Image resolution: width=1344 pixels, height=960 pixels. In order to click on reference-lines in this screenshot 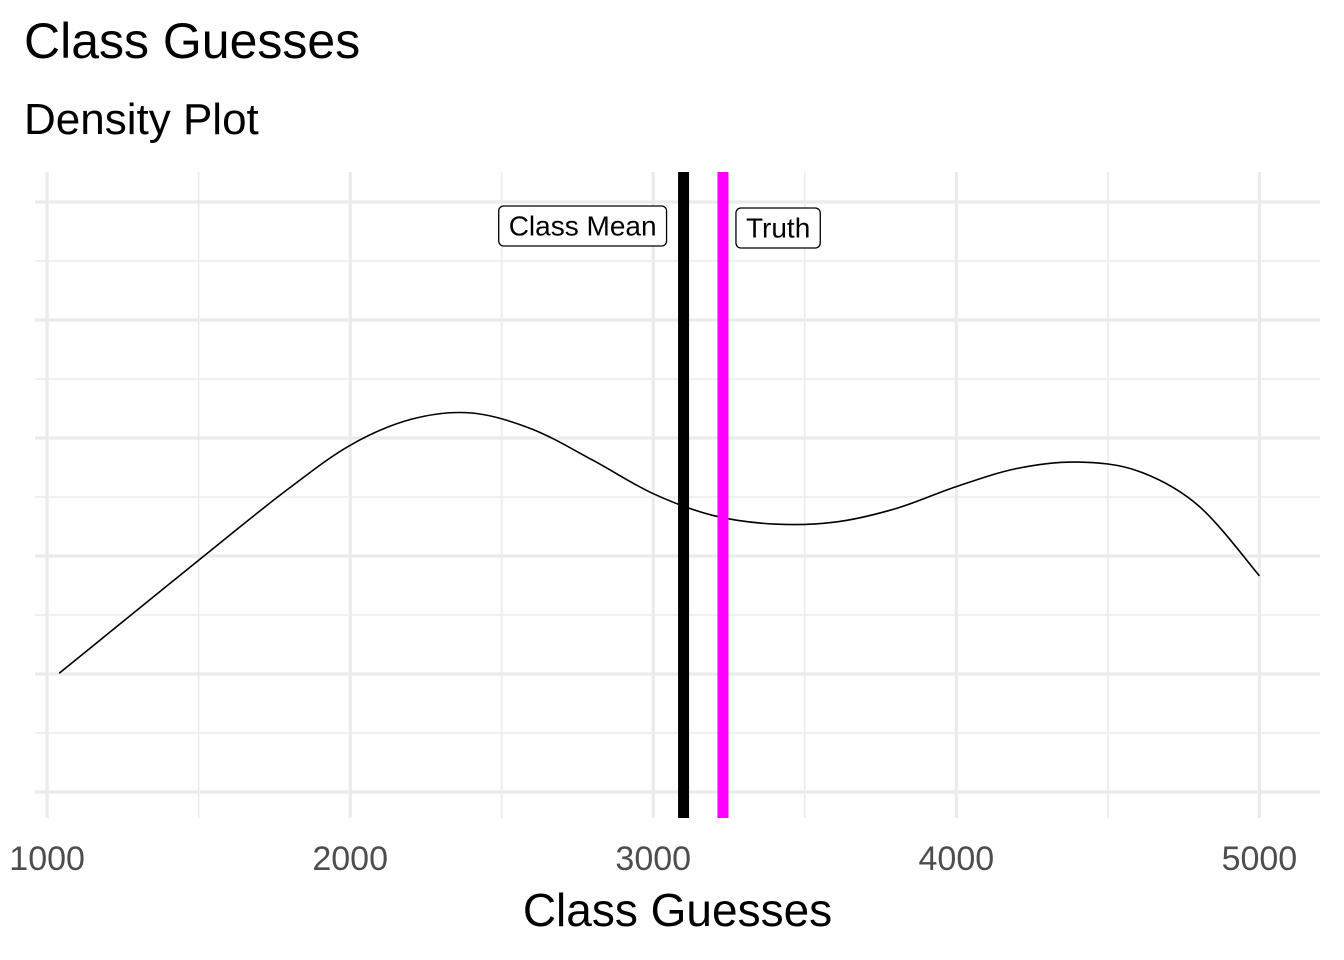, I will do `click(703, 495)`.